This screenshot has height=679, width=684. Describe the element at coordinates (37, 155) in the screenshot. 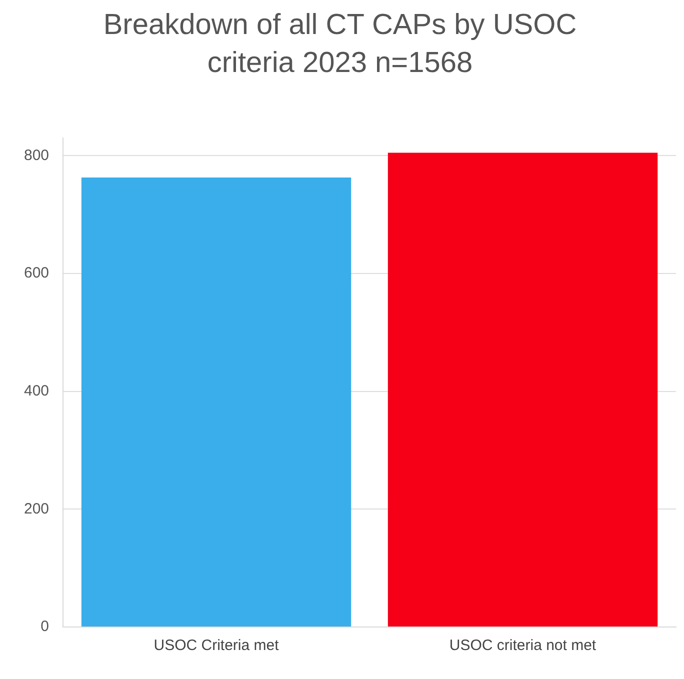

I see `y-tick-label: 800` at that location.